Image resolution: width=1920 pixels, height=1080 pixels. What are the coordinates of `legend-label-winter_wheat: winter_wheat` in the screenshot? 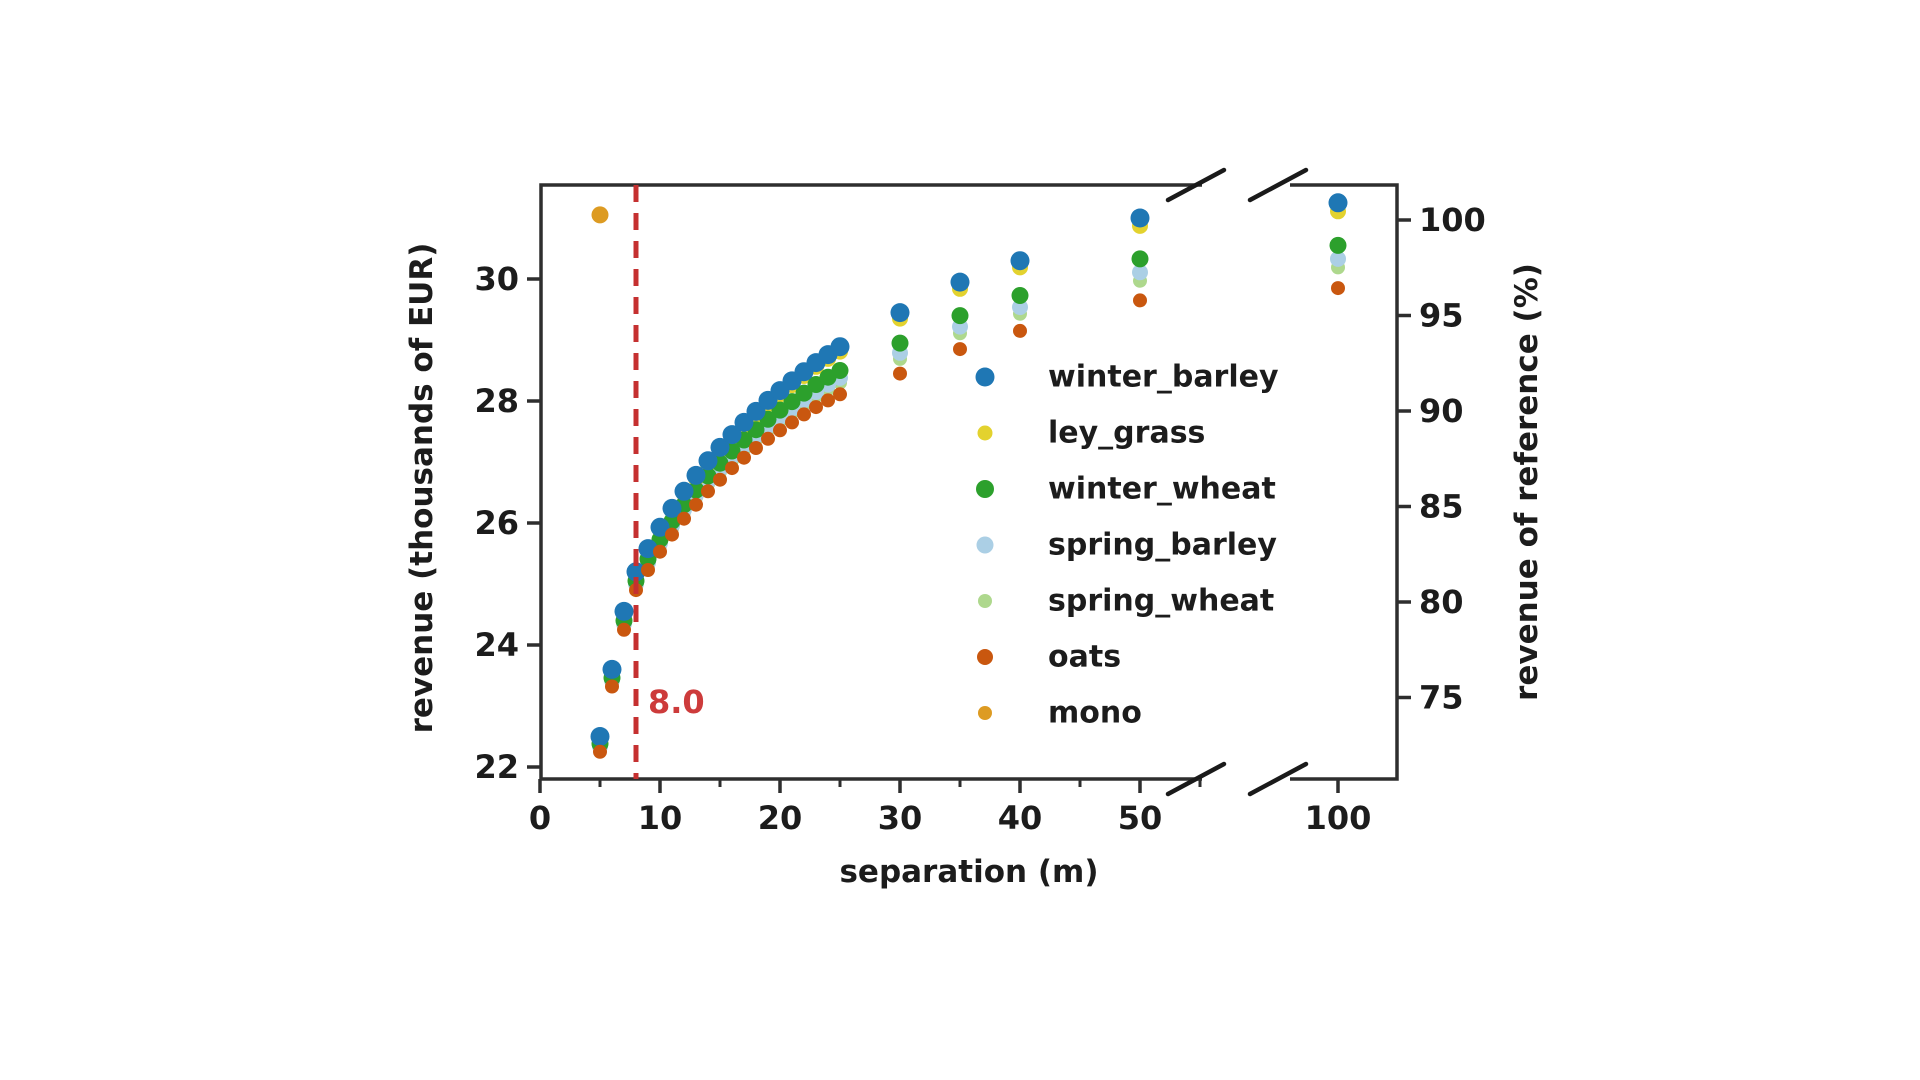 It's located at (1162, 489).